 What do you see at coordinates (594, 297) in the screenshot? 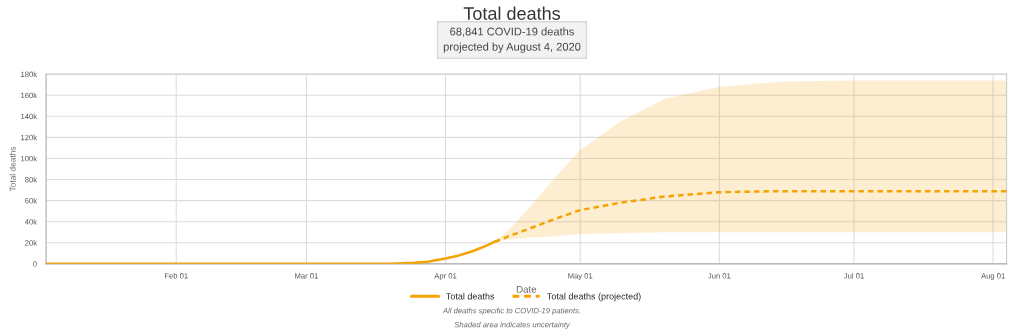
I see `legend-label: Total deaths (projected)` at bounding box center [594, 297].